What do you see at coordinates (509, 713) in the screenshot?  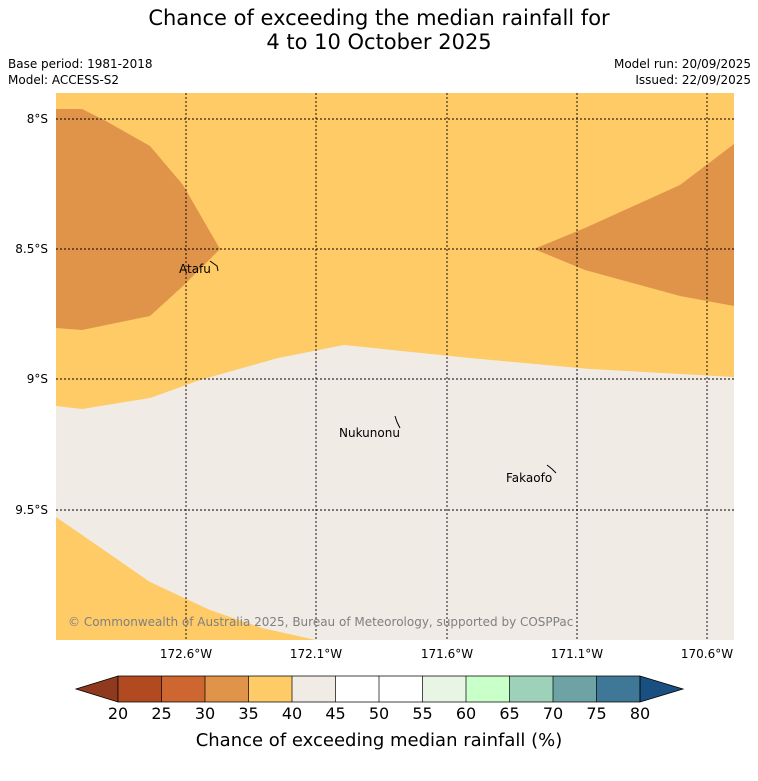 I see `colorbar-tick-65: 65` at bounding box center [509, 713].